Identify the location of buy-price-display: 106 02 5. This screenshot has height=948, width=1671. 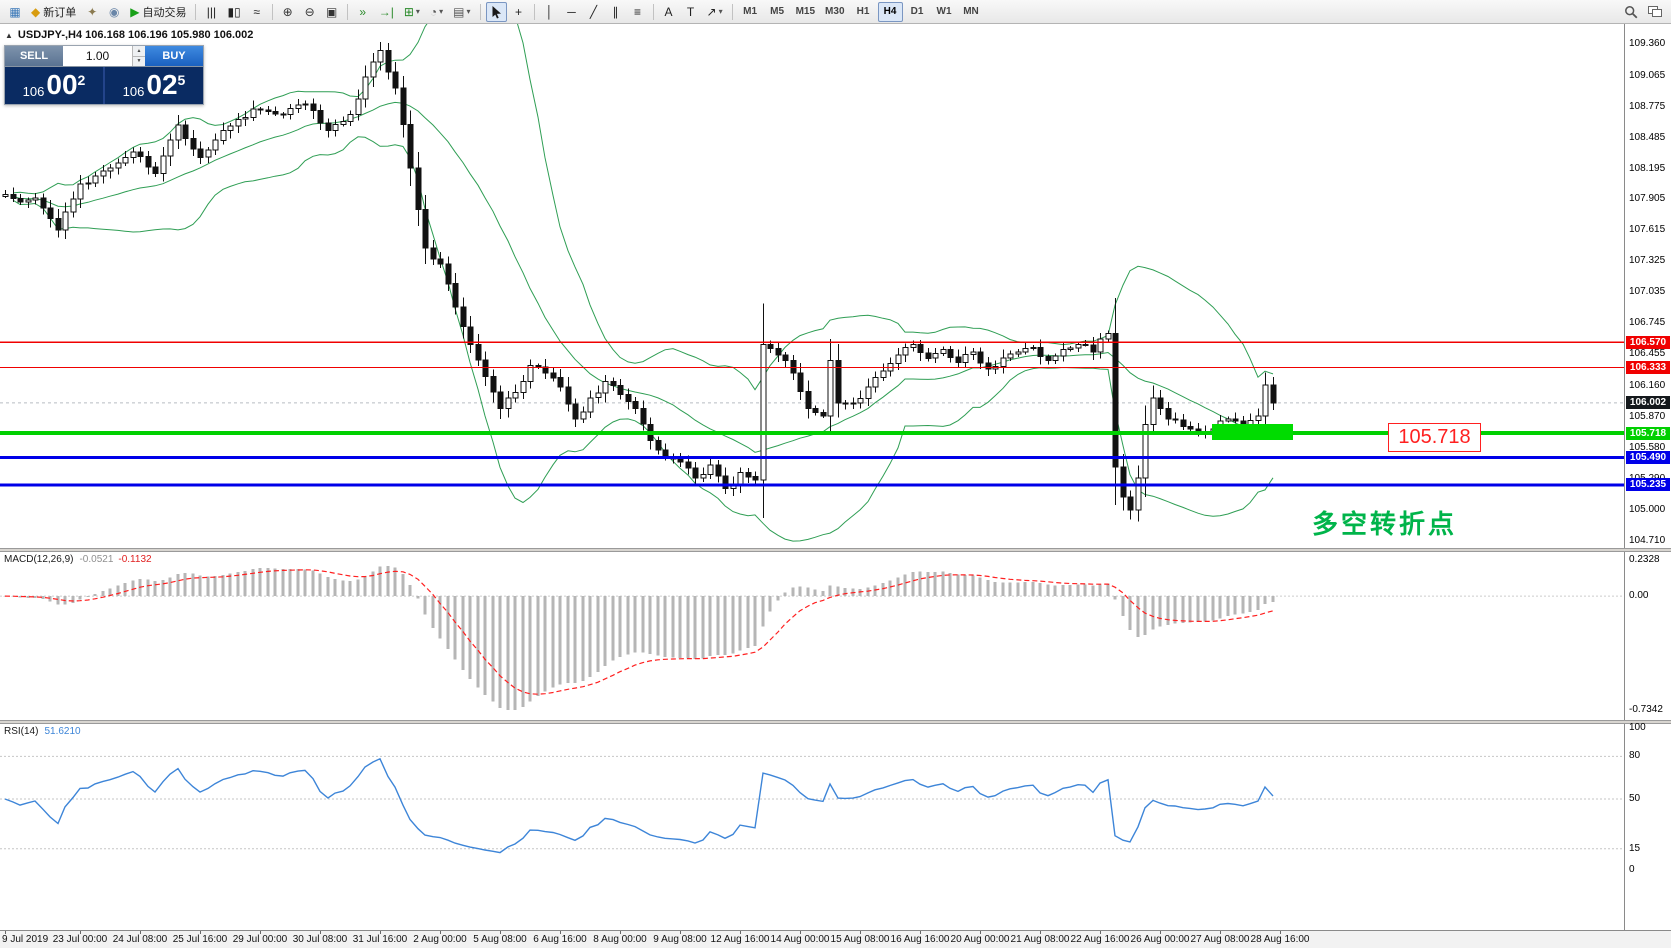
(154, 85).